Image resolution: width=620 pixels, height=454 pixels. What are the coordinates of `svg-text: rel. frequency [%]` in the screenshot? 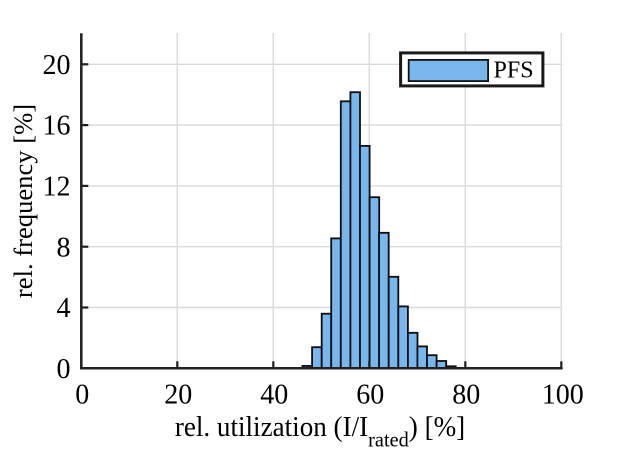 It's located at (23, 201).